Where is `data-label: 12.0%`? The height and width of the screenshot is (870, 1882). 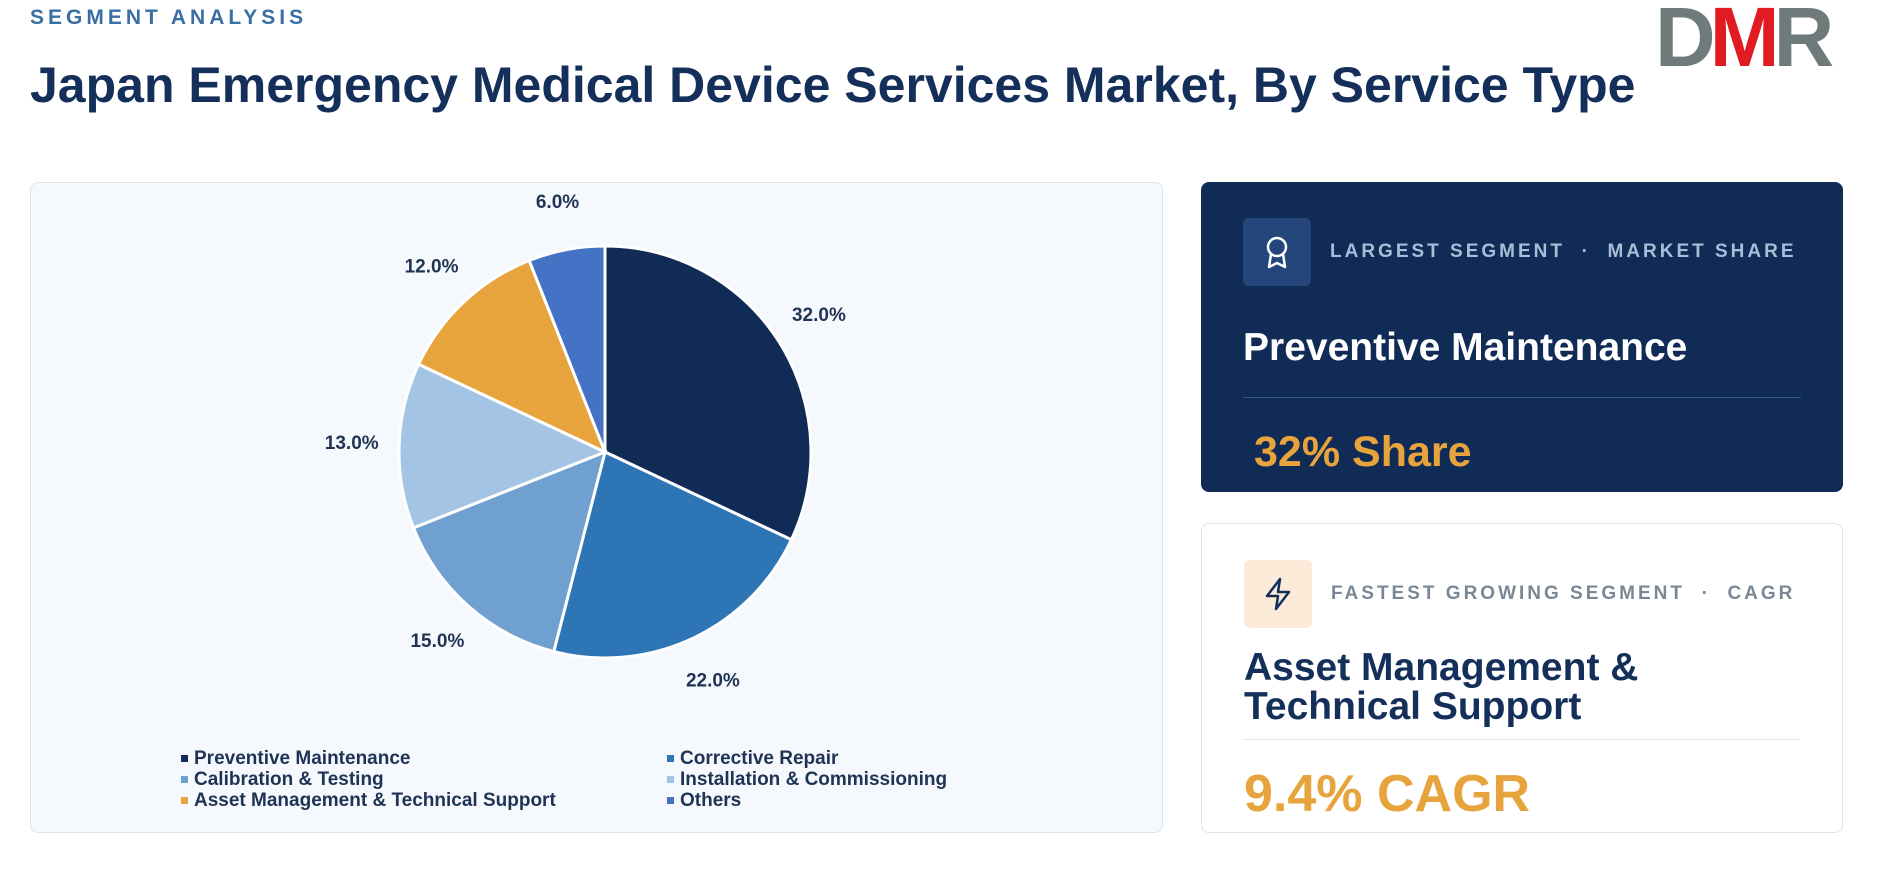 data-label: 12.0% is located at coordinates (432, 266).